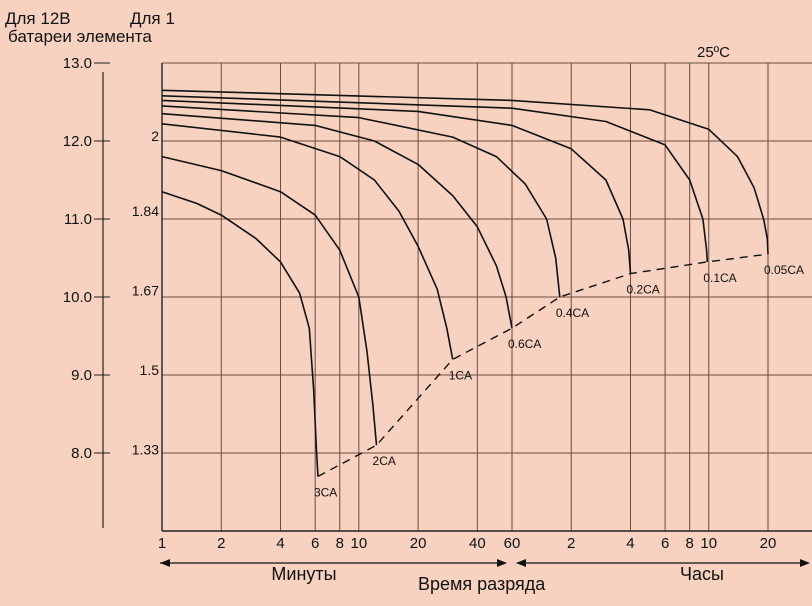 The width and height of the screenshot is (812, 606). Describe the element at coordinates (81, 453) in the screenshot. I see `y-tick-label-12v: 8.0` at that location.